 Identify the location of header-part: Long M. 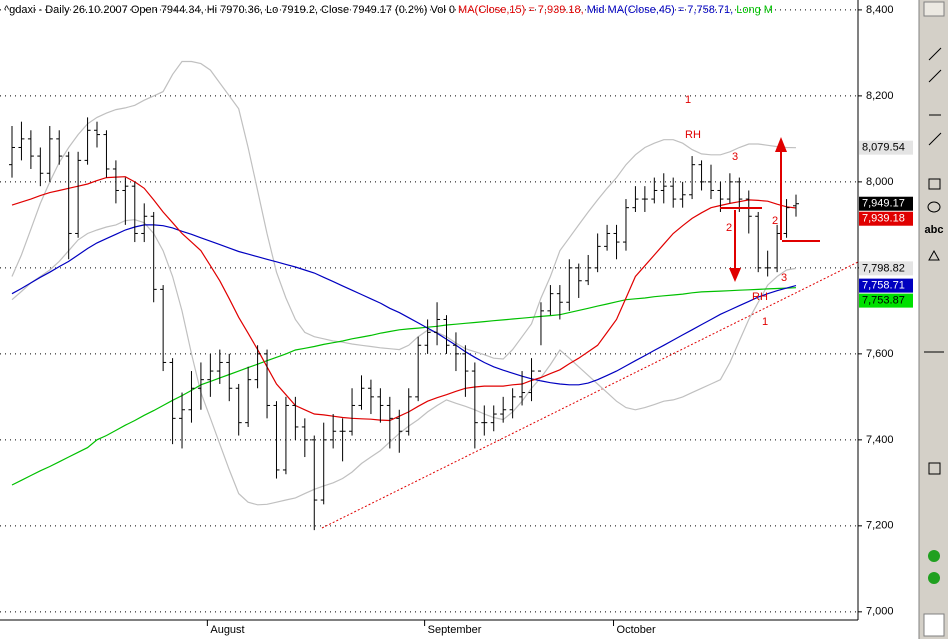
(754, 10).